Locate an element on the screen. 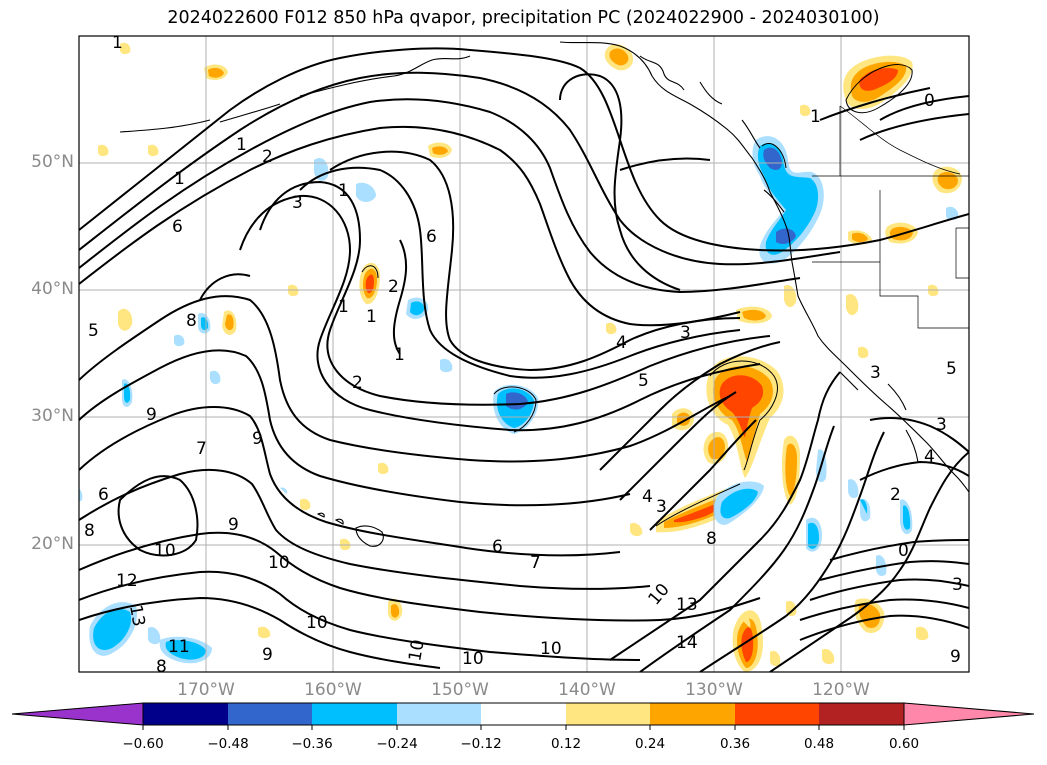 The image size is (1047, 765). lon-label-170w: 170°W is located at coordinates (206, 690).